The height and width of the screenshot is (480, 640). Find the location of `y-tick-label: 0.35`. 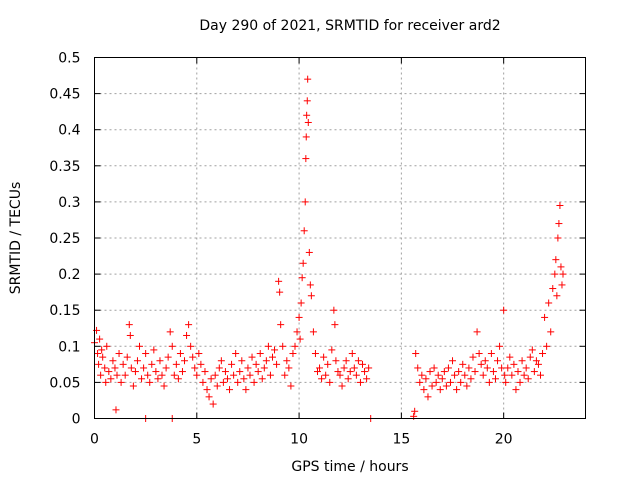

y-tick-label: 0.35 is located at coordinates (64, 167).